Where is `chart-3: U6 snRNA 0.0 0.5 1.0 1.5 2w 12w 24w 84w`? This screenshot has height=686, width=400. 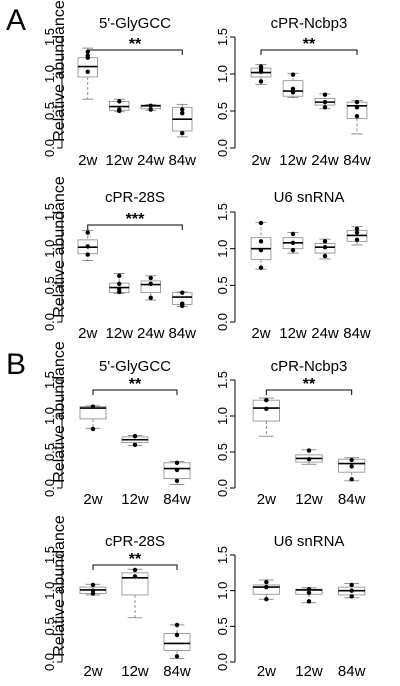
chart-3: U6 snRNA 0.0 0.5 1.0 1.5 2w 12w 24w 84w is located at coordinates (293, 265).